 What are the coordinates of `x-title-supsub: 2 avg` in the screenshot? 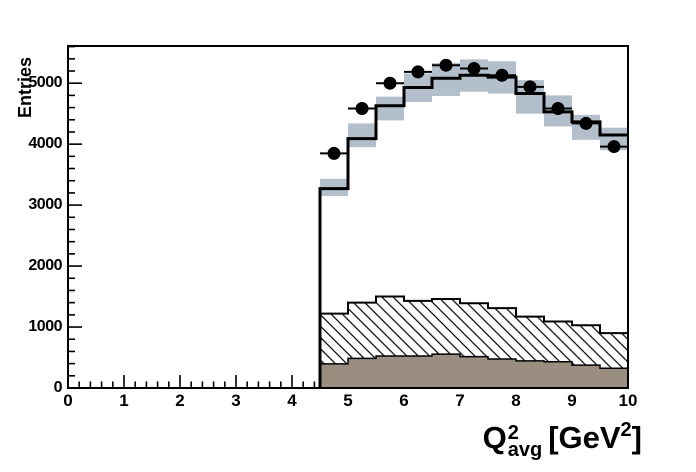 It's located at (525, 441).